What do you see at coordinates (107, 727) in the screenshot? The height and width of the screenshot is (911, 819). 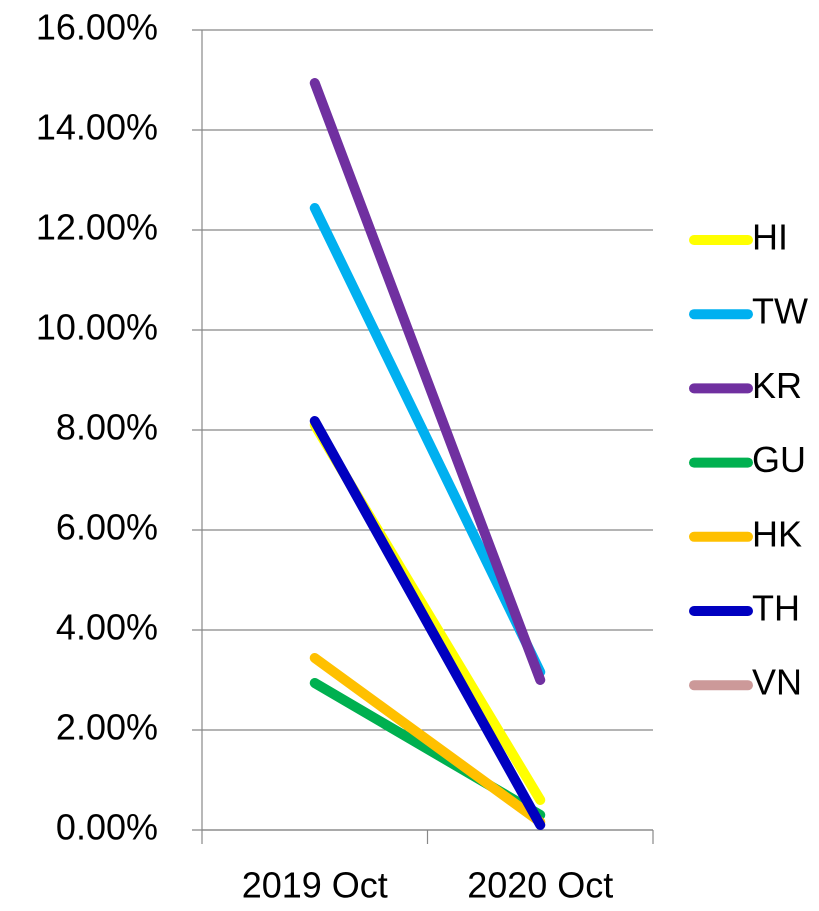 I see `y-tick-label: 2.00%` at bounding box center [107, 727].